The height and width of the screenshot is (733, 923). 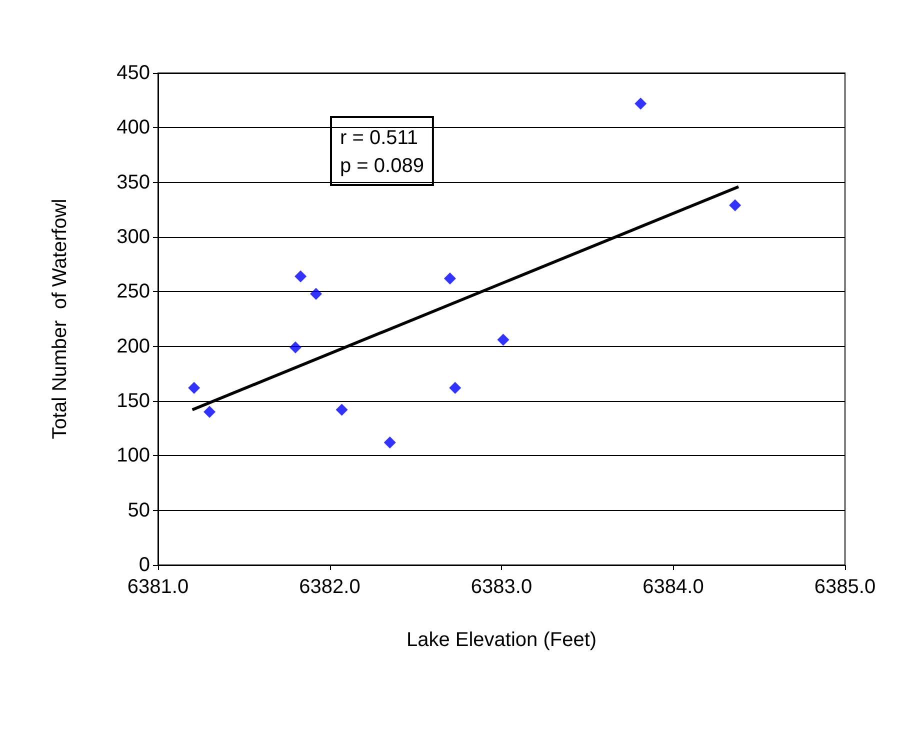 I want to click on y-tick-label: 300, so click(x=133, y=237).